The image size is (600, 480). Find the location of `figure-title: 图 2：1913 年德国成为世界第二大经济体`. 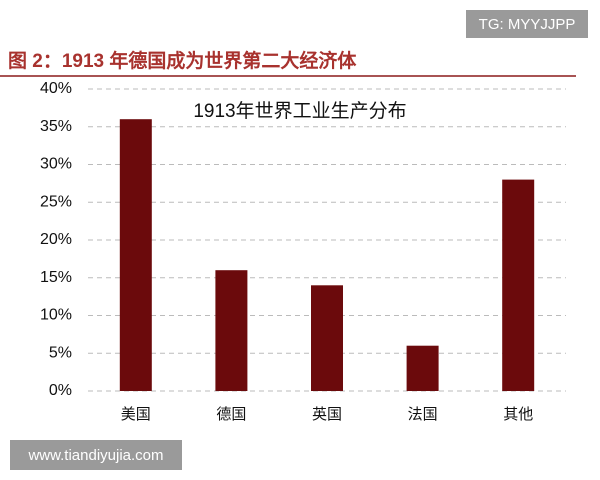

figure-title: 图 2：1913 年德国成为世界第二大经济体 is located at coordinates (182, 60).